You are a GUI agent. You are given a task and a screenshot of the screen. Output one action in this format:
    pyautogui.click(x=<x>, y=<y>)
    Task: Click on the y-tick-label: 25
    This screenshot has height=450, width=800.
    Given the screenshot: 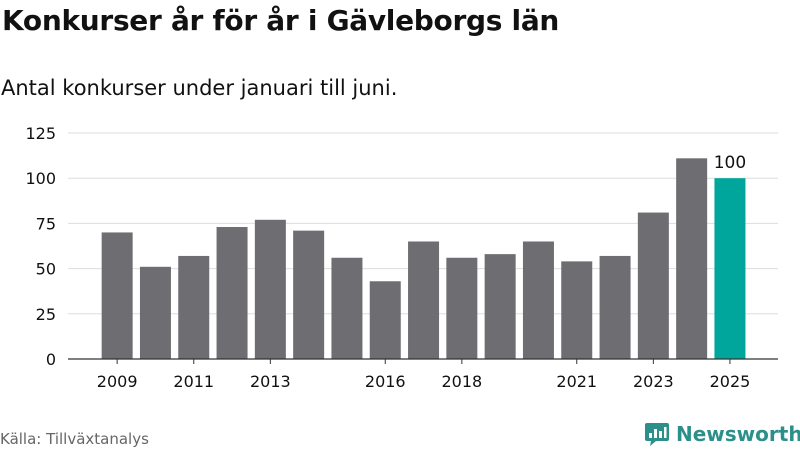 What is the action you would take?
    pyautogui.click(x=46, y=314)
    